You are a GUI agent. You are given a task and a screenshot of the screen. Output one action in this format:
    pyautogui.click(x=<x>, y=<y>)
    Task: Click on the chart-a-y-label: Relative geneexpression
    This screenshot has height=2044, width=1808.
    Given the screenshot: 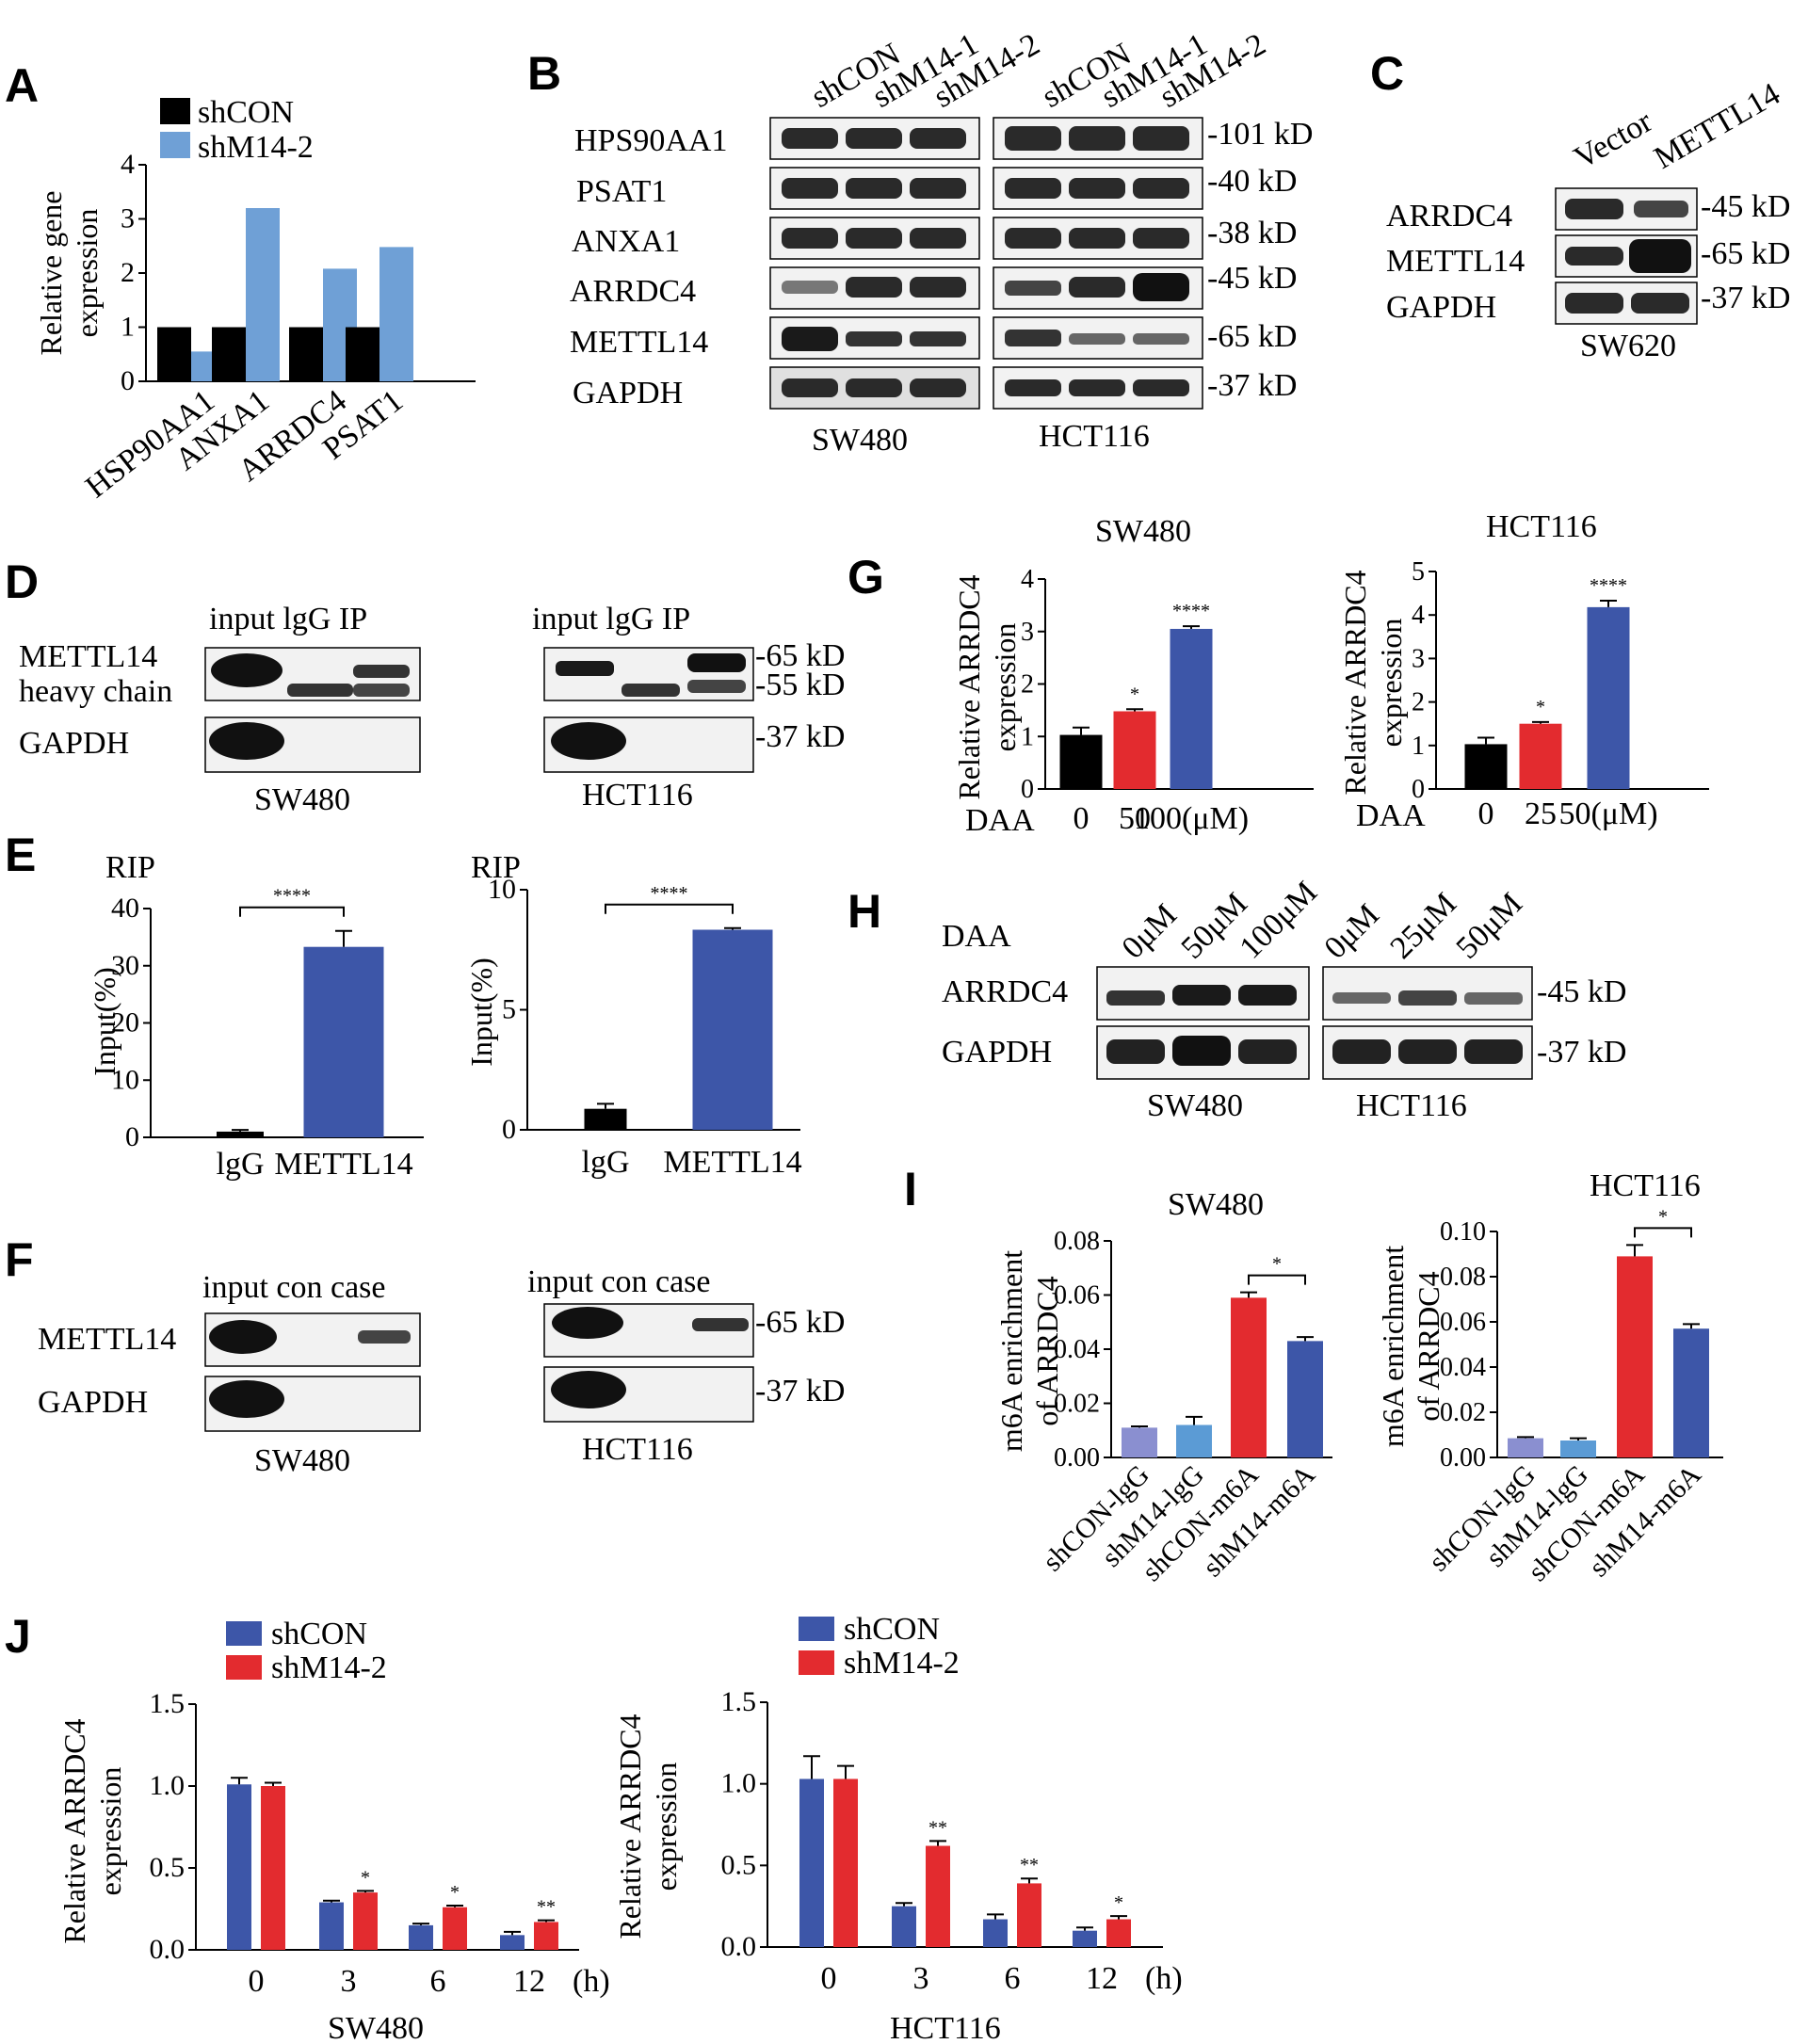 What is the action you would take?
    pyautogui.click(x=69, y=272)
    